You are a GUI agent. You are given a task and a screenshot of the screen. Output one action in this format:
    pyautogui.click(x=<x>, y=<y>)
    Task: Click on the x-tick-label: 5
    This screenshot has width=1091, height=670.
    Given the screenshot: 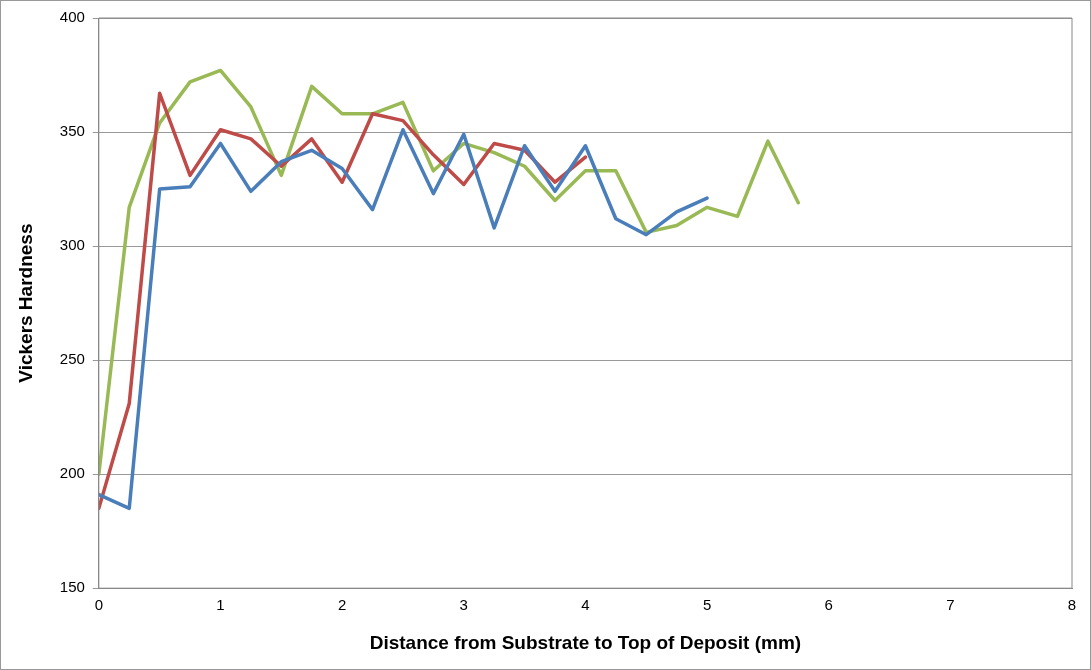 What is the action you would take?
    pyautogui.click(x=707, y=605)
    